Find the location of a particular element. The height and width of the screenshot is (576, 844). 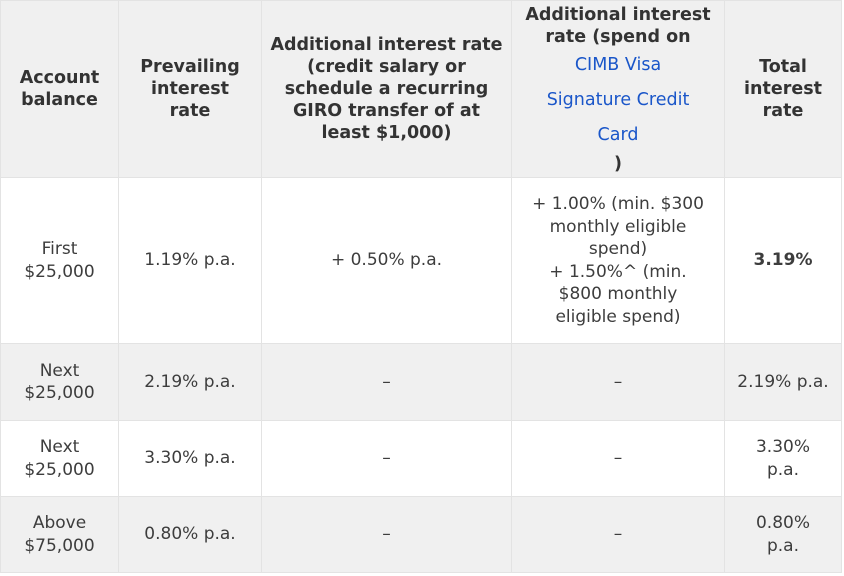

header-prevailing-rate-label: Prevailing interest rate is located at coordinates (190, 89).